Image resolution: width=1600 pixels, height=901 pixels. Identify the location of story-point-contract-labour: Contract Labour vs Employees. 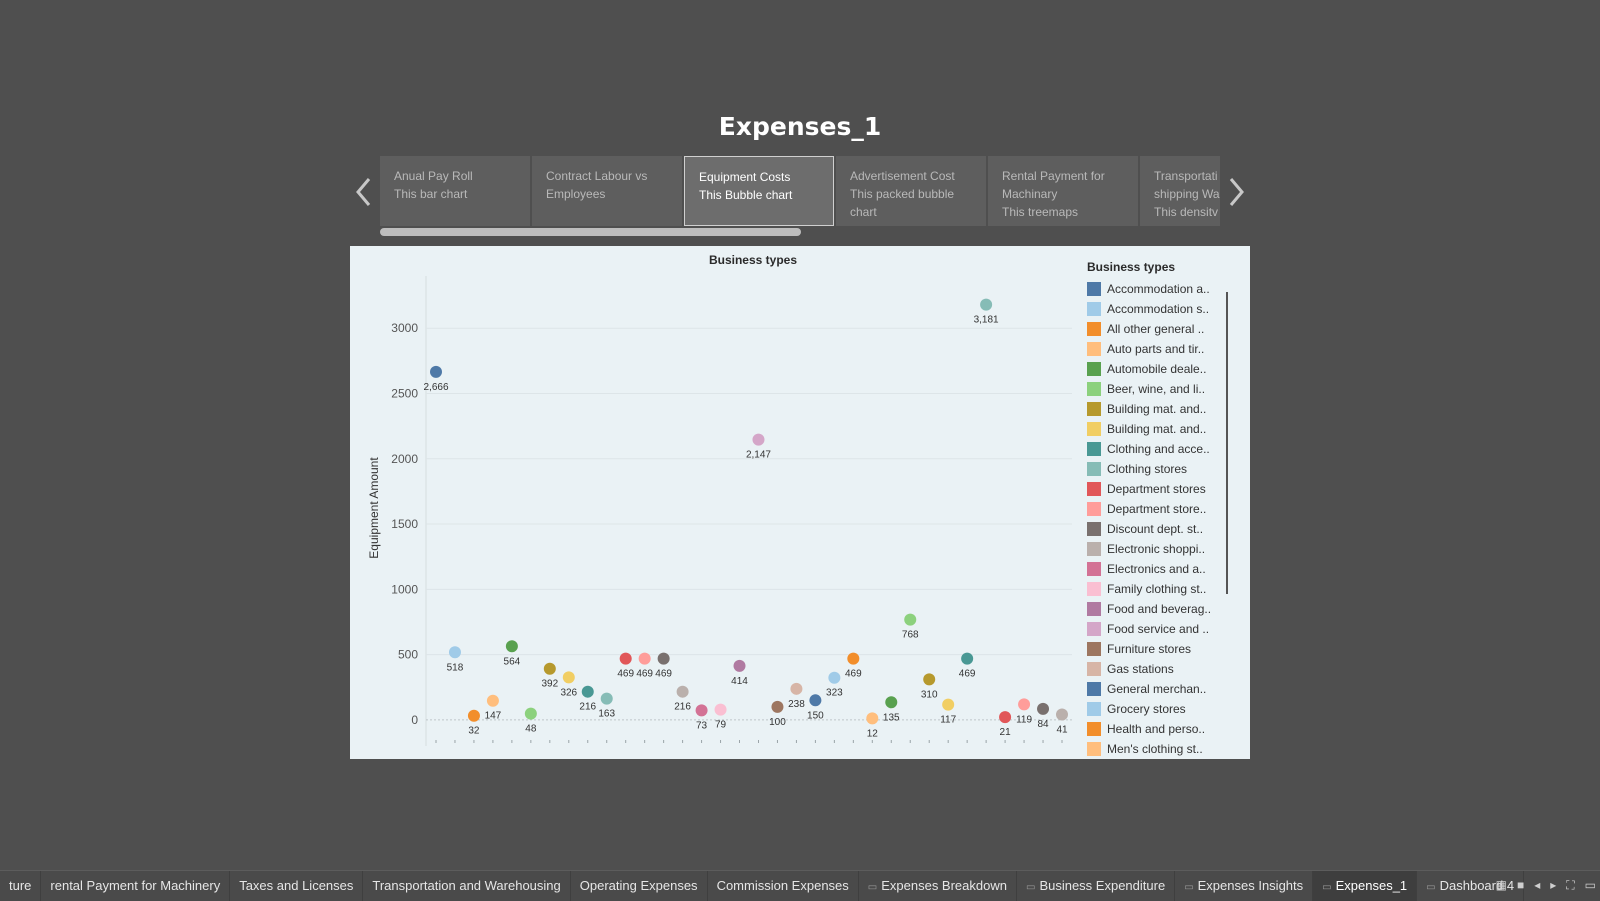
(607, 191).